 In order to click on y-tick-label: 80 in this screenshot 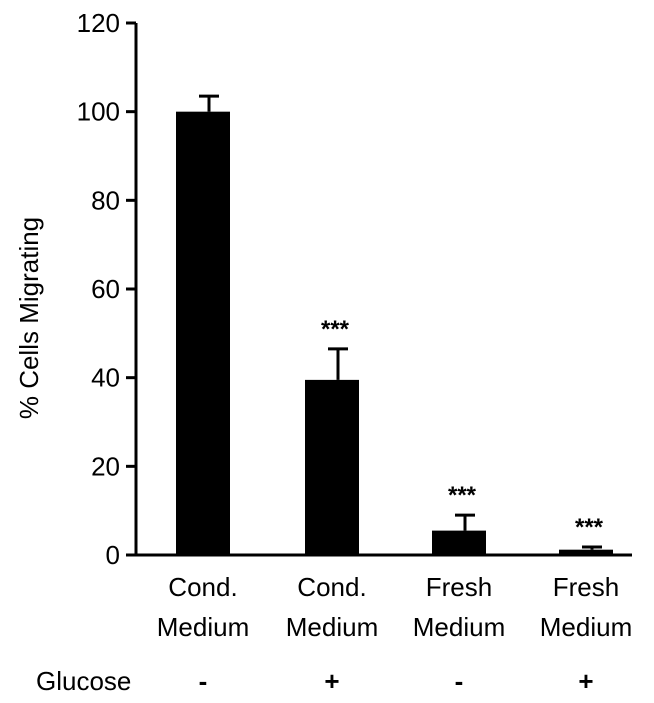, I will do `click(105, 200)`.